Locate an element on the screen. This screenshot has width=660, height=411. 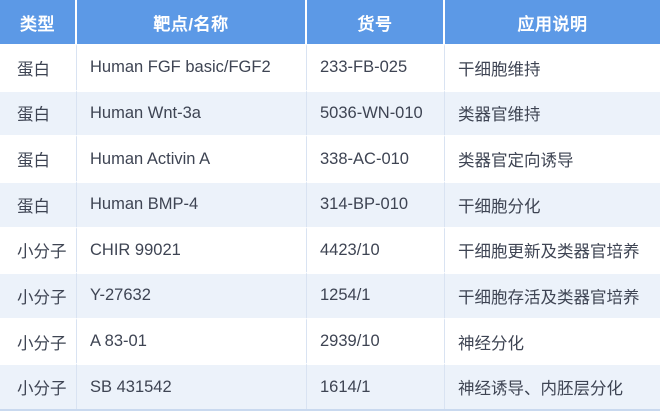
table-row: 蛋白 Human FGF basic/FGF2 233-FB-025 干细胞维持 is located at coordinates (330, 67).